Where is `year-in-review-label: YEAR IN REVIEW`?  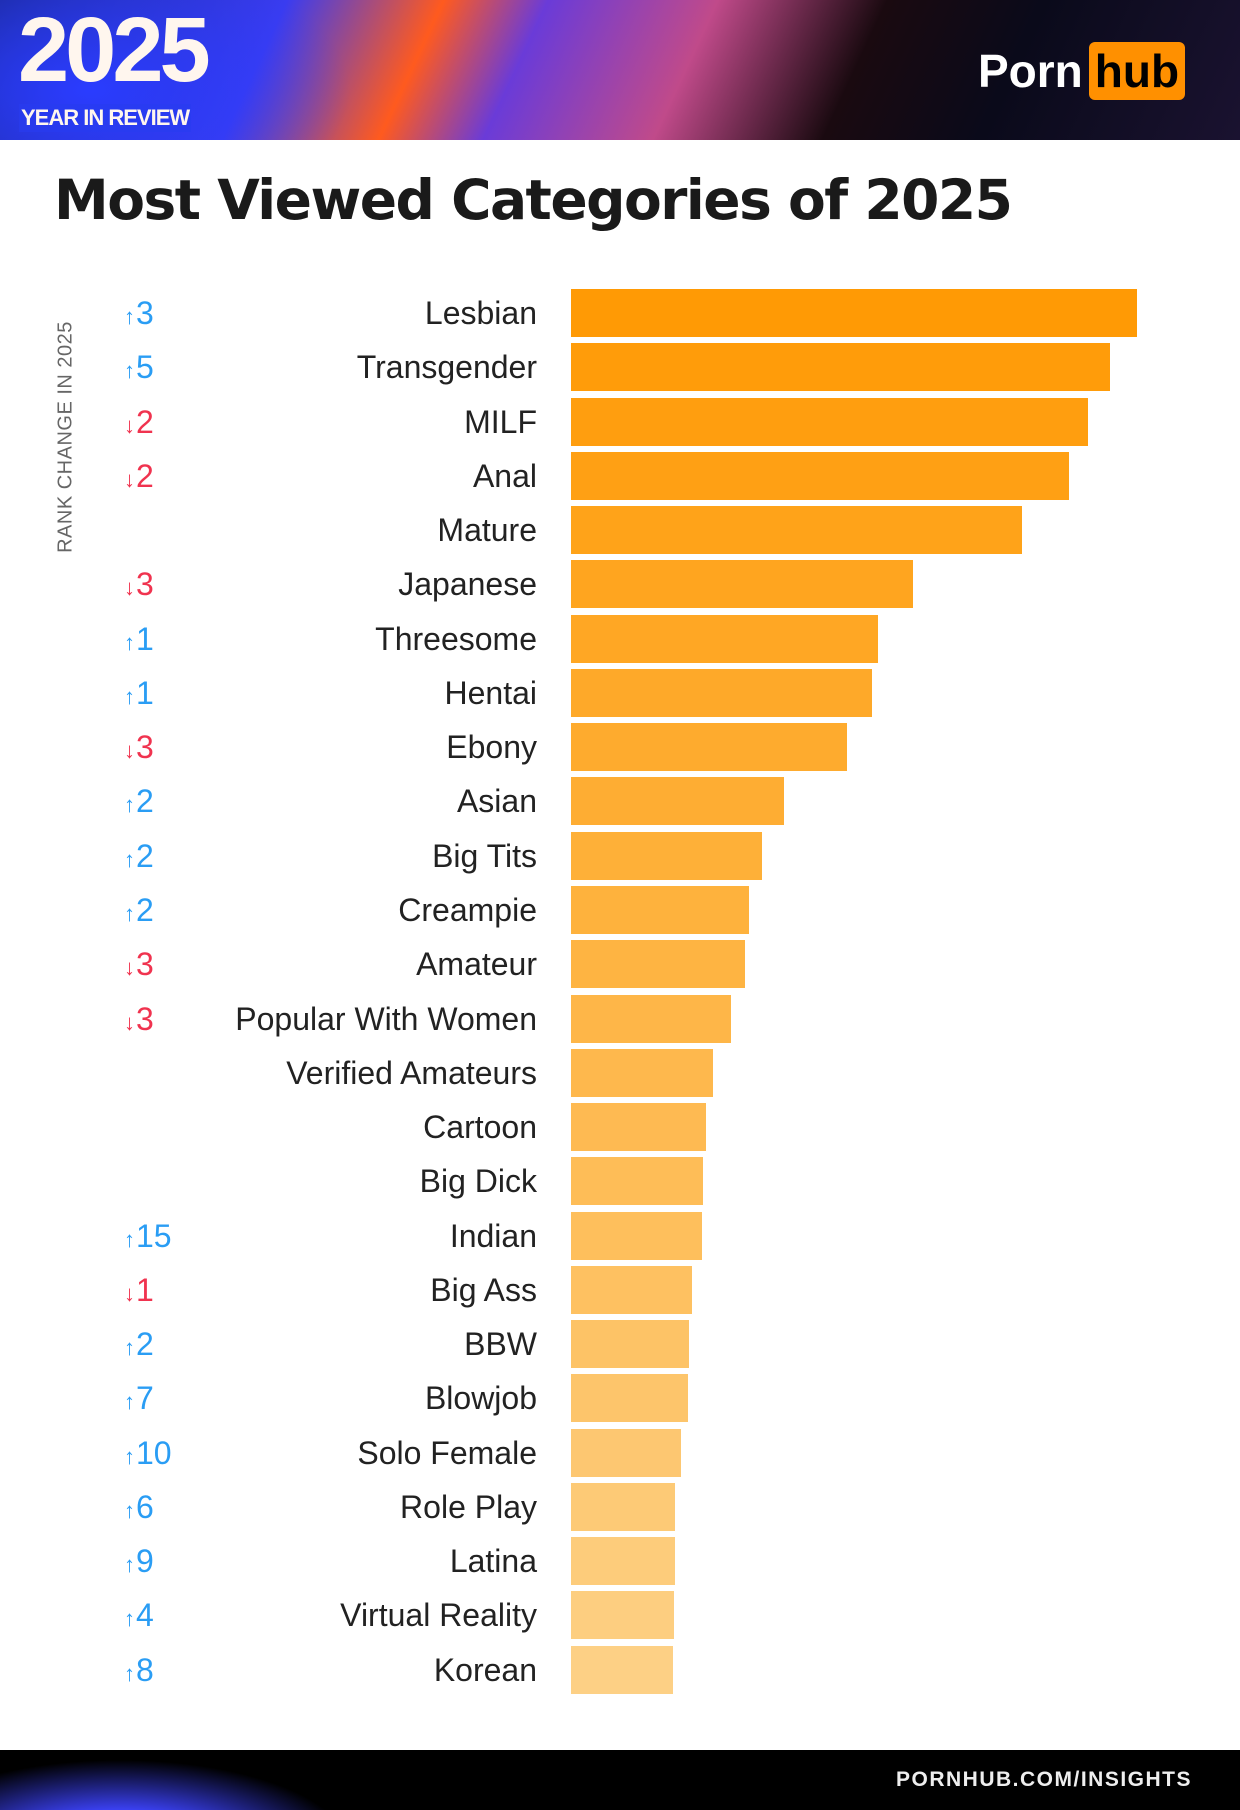 year-in-review-label: YEAR IN REVIEW is located at coordinates (105, 118).